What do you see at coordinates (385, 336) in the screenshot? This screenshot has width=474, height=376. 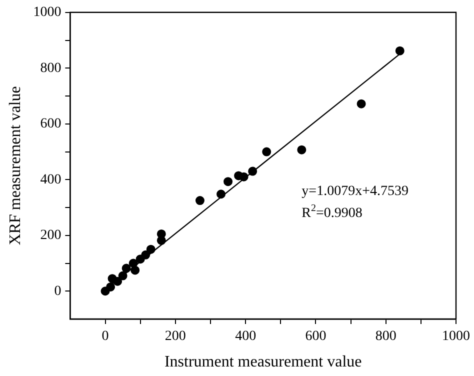 I see `x-tick-label: 800` at bounding box center [385, 336].